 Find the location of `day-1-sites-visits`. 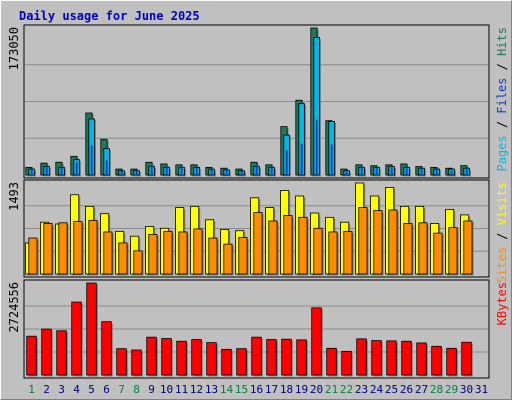

day-1-sites-visits is located at coordinates (32, 256).